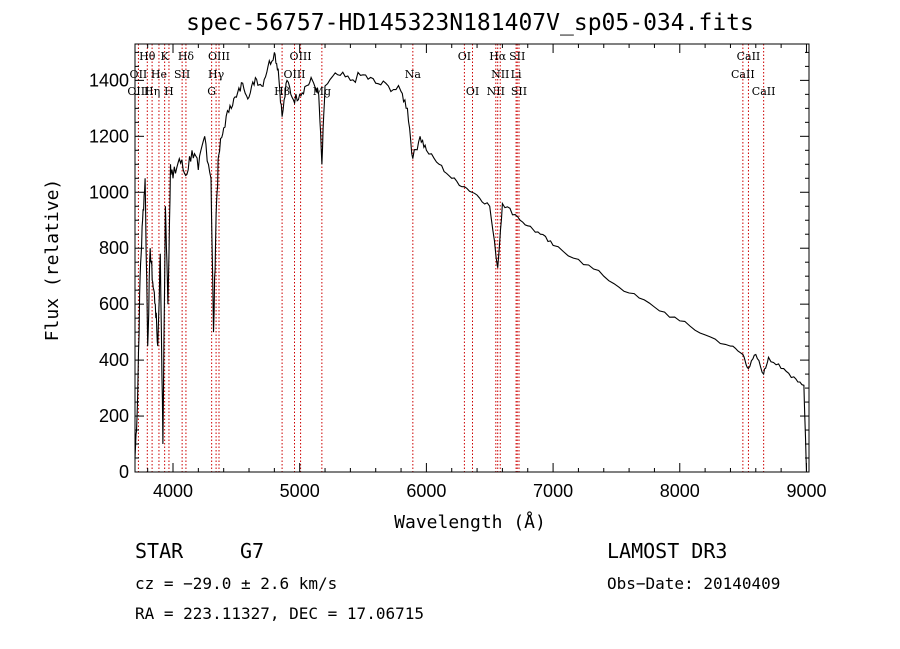 Image resolution: width=900 pixels, height=649 pixels. I want to click on y-axis-label: Flux (relative), so click(52, 260).